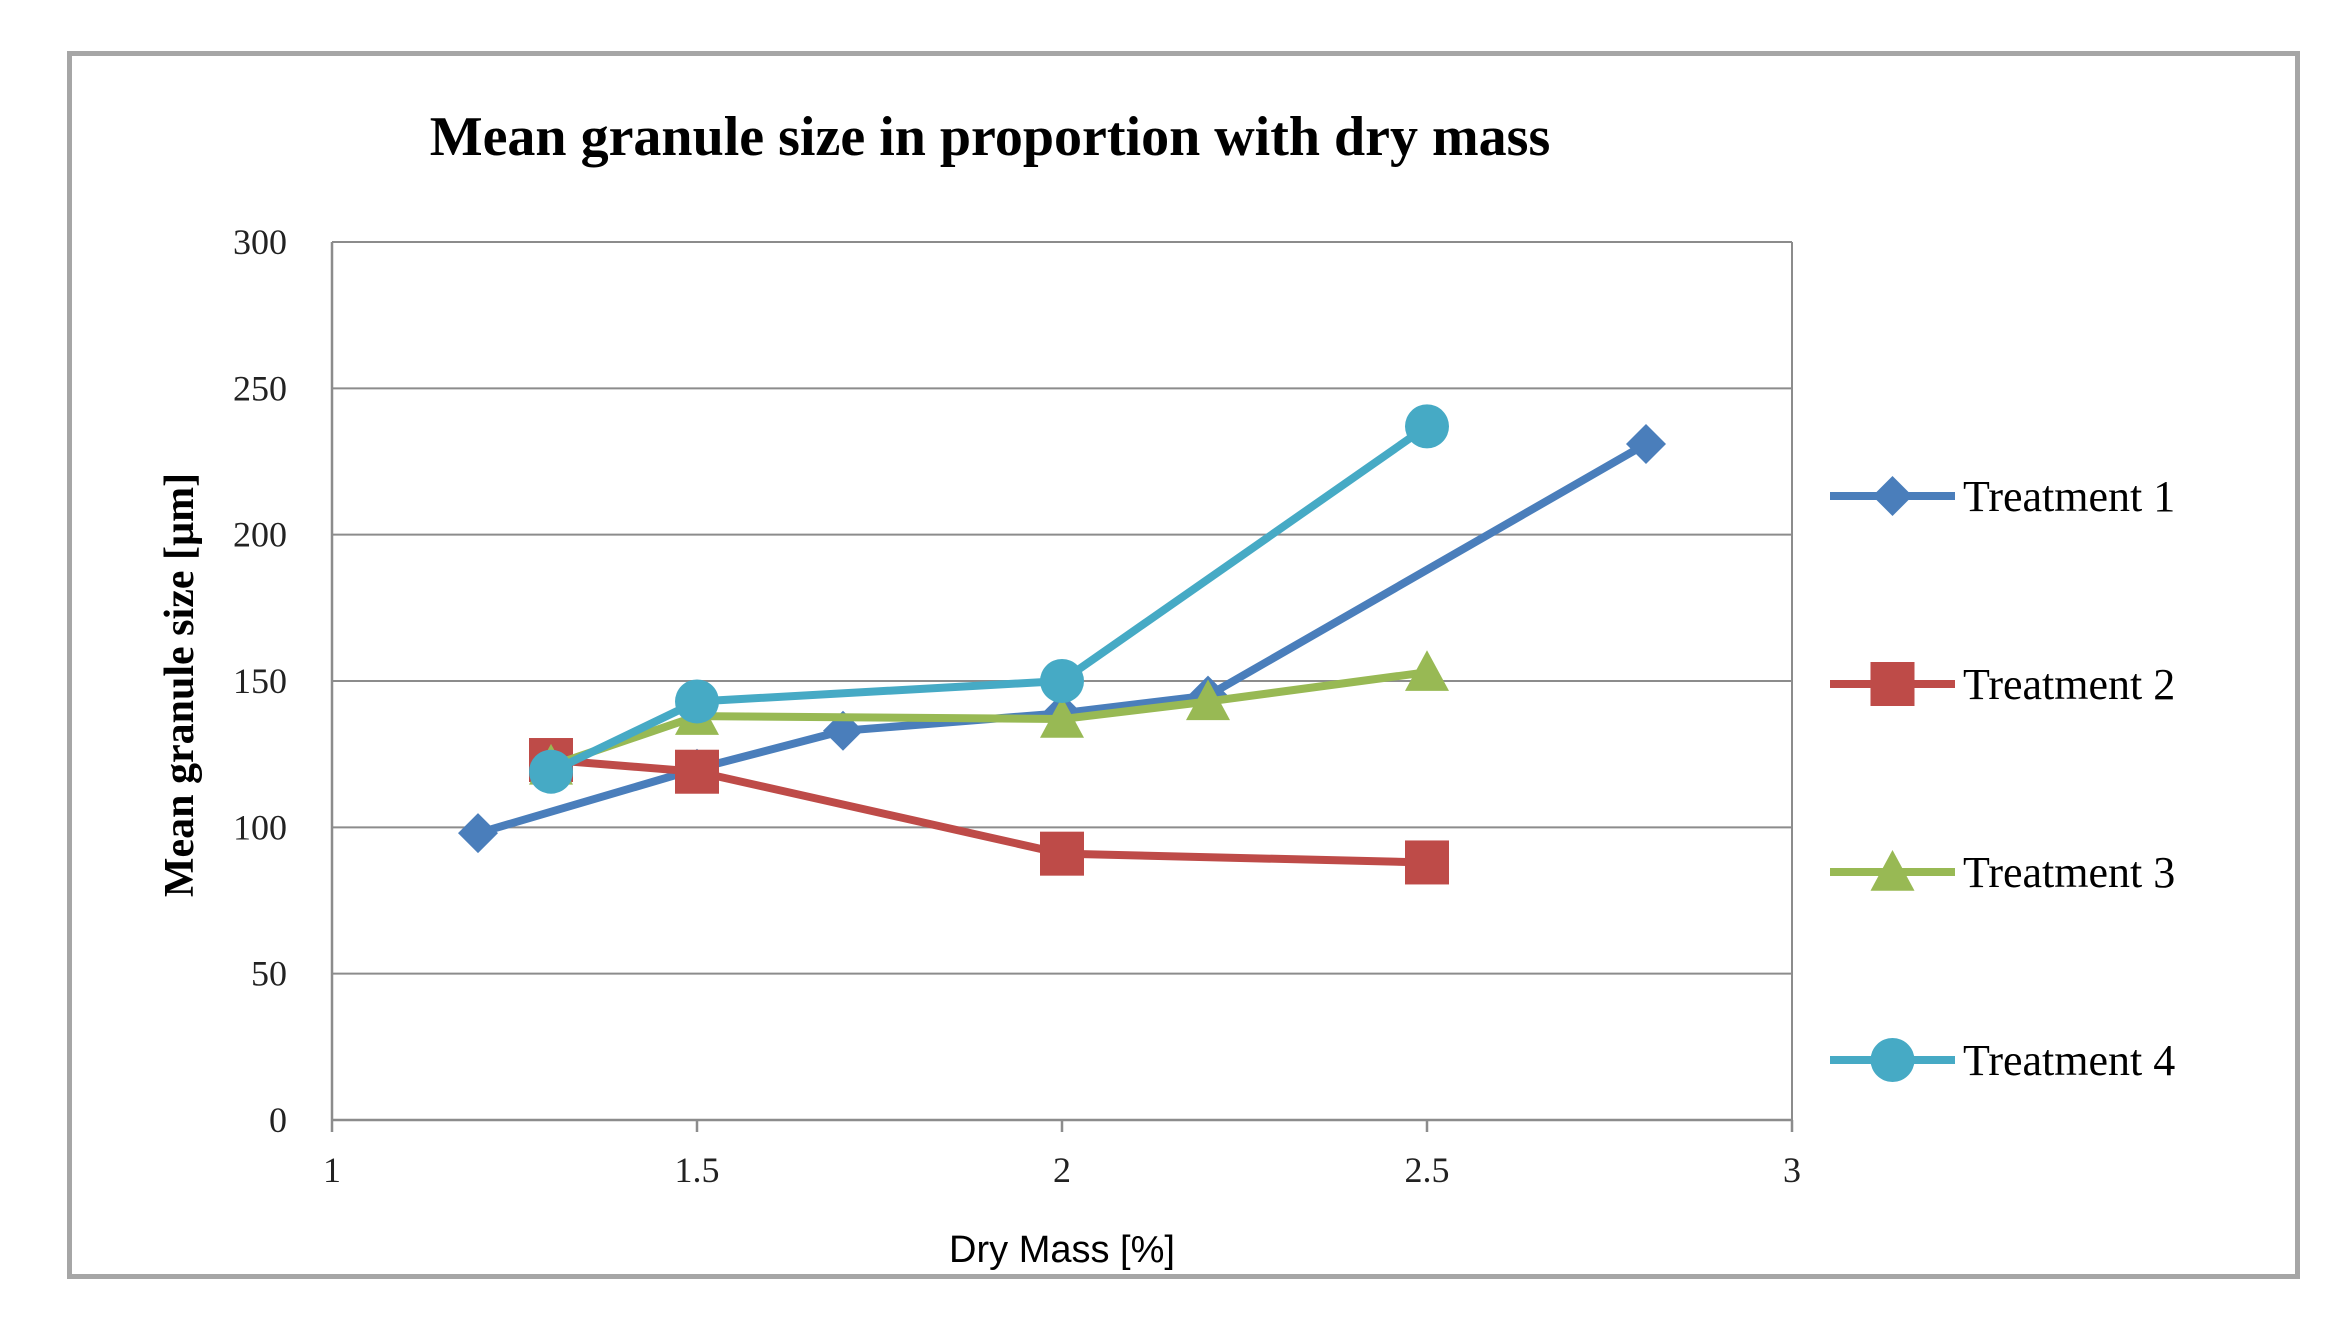  I want to click on legend-label: Treatment 1, so click(2069, 496).